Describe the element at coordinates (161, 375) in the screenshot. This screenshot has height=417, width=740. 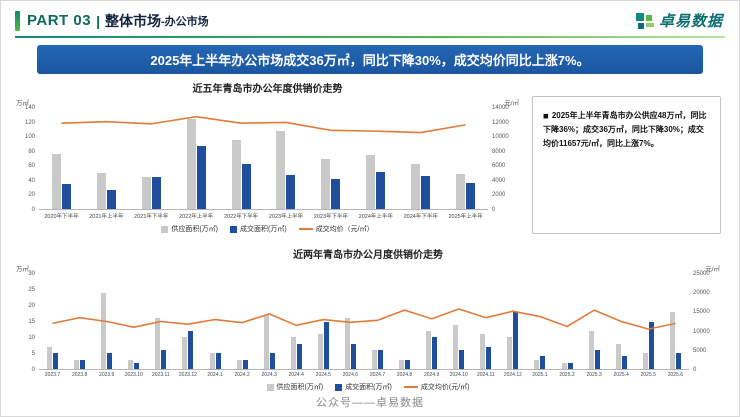
I see `x-tick-label: 2023.11` at that location.